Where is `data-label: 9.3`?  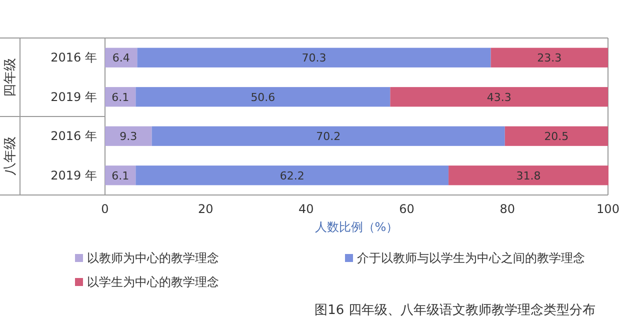 data-label: 9.3 is located at coordinates (129, 137).